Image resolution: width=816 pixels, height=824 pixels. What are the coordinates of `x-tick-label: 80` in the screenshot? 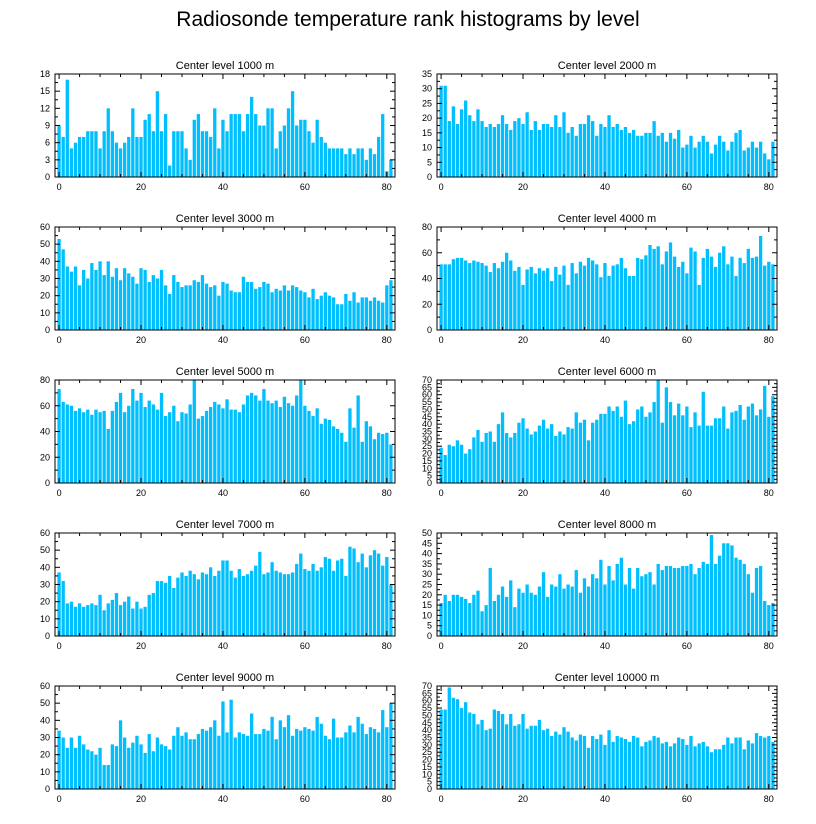 It's located at (769, 799).